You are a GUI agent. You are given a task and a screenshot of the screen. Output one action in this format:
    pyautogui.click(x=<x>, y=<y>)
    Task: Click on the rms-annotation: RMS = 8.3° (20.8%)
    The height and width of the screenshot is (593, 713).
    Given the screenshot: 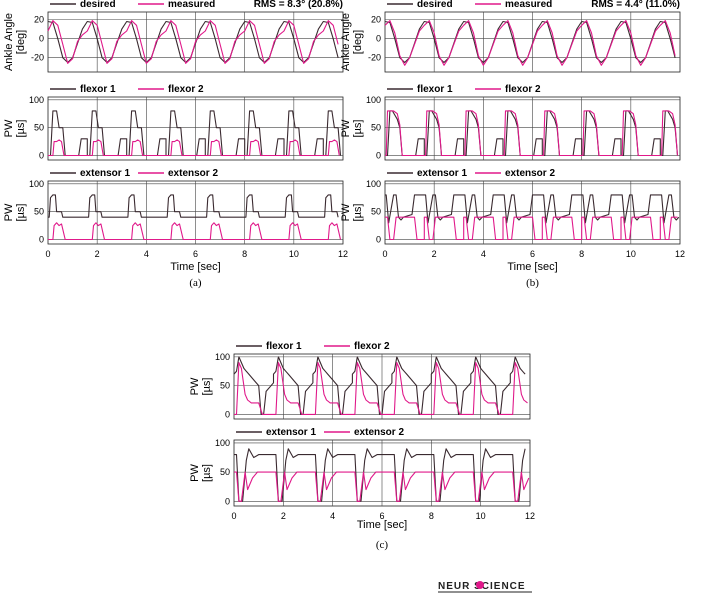 What is the action you would take?
    pyautogui.click(x=298, y=5)
    